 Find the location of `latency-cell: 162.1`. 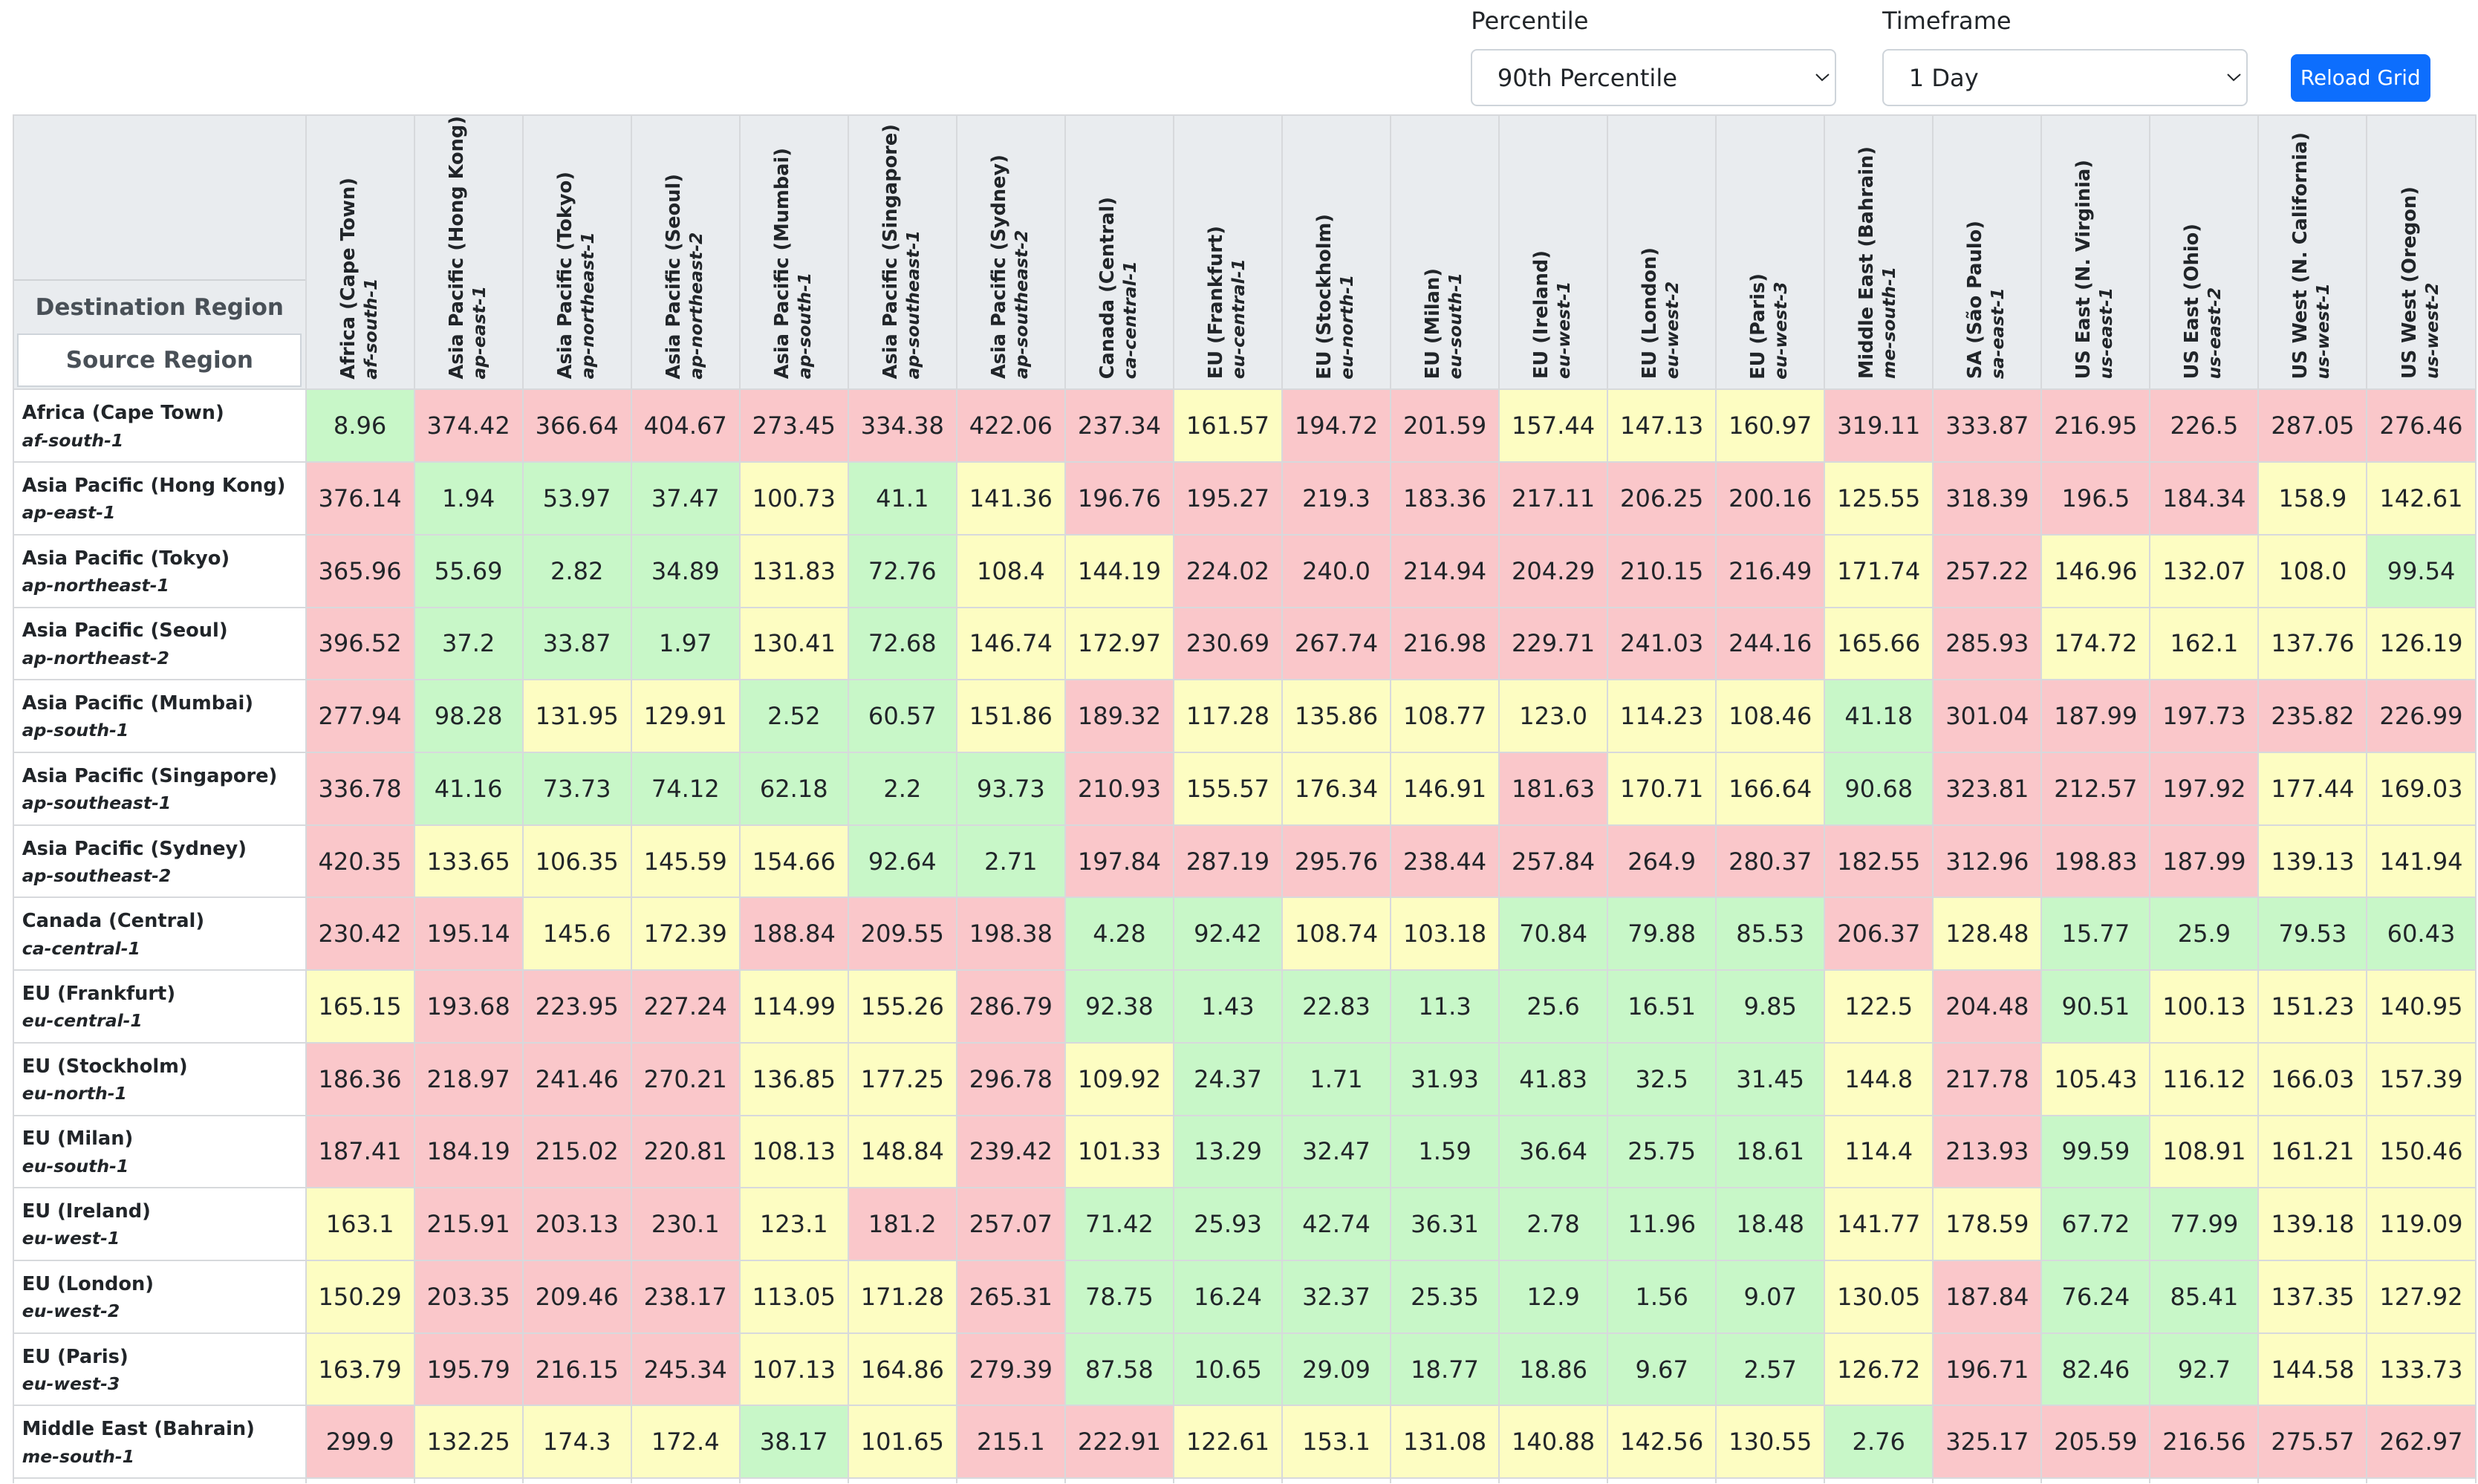

latency-cell: 162.1 is located at coordinates (2205, 643).